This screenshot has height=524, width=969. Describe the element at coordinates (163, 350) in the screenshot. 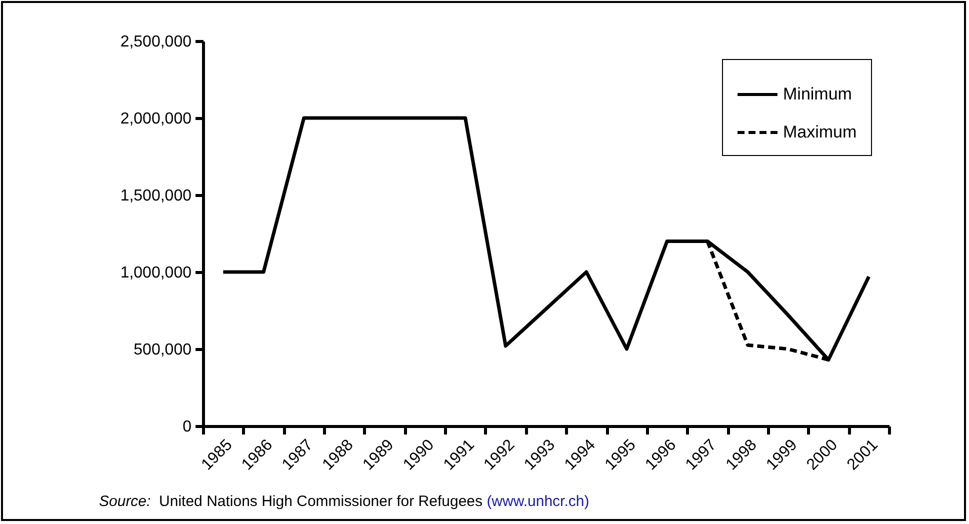

I see `y-tick-label: 500,000` at that location.